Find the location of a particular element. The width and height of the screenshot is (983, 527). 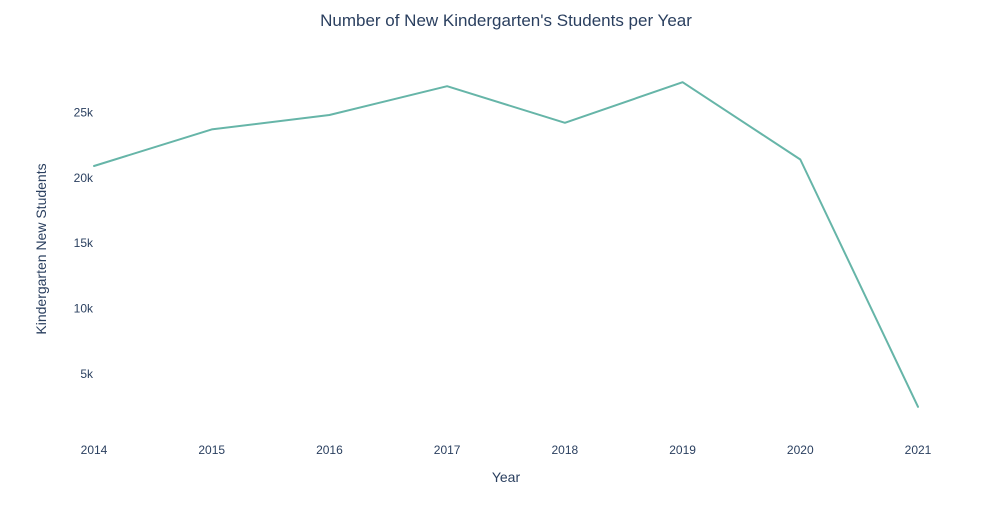

x-axis: 2014 2015 2016 2017 2018 2019 2020 2021 is located at coordinates (506, 450).